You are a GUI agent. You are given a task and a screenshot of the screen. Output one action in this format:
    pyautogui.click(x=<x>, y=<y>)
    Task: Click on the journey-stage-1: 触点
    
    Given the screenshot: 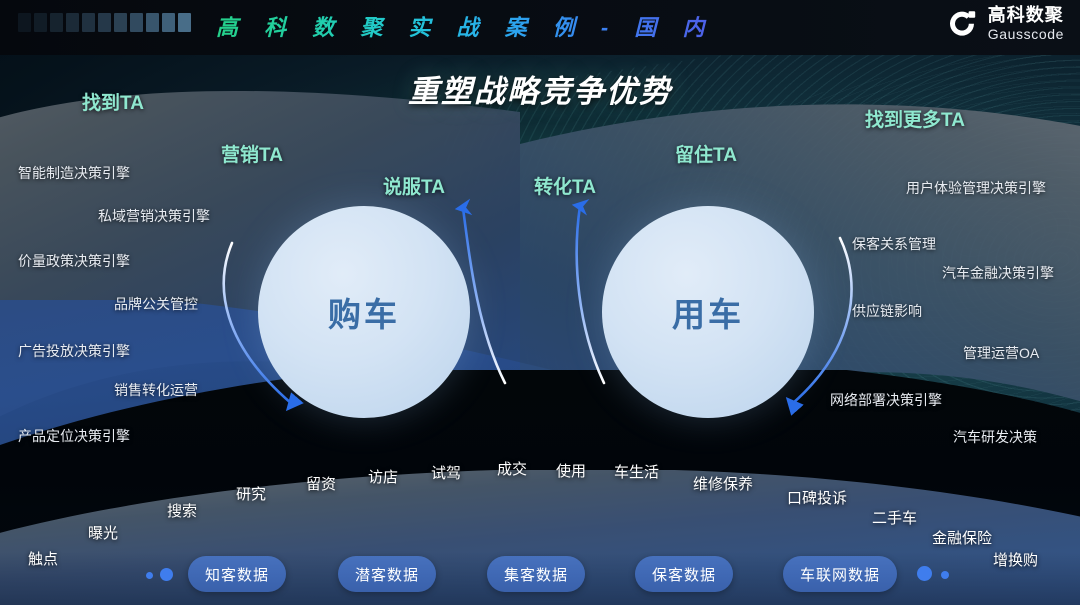 What is the action you would take?
    pyautogui.click(x=43, y=559)
    